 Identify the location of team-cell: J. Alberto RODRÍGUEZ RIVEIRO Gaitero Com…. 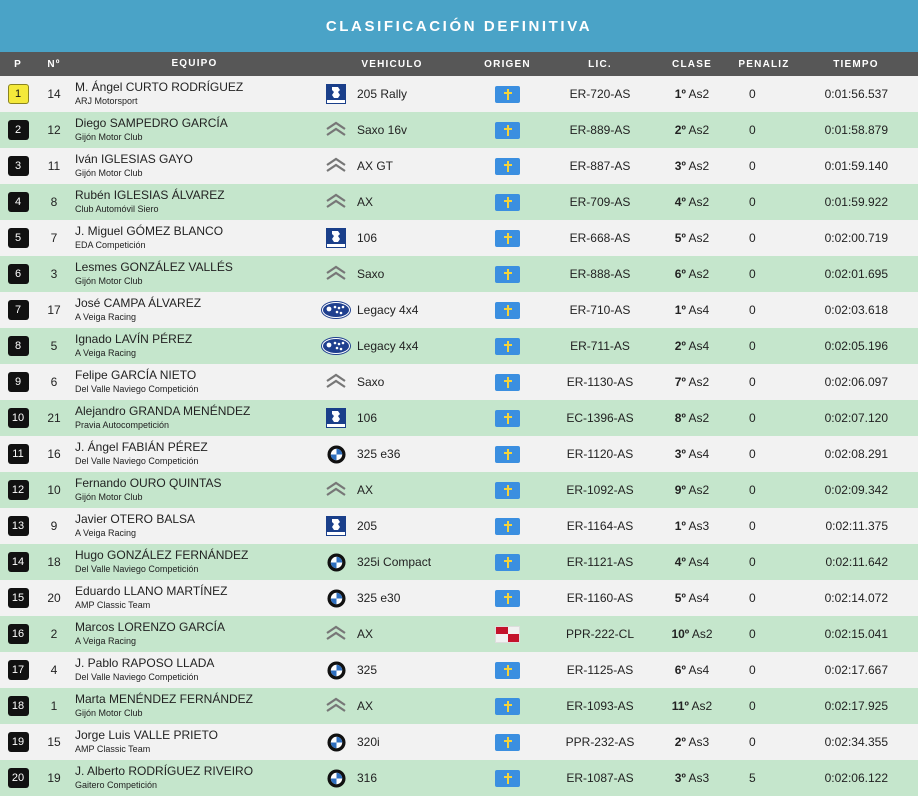
(194, 778).